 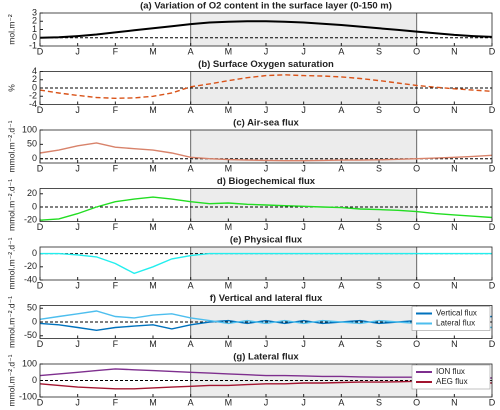 I want to click on panel-title: (e) Physical flux, so click(x=266, y=240).